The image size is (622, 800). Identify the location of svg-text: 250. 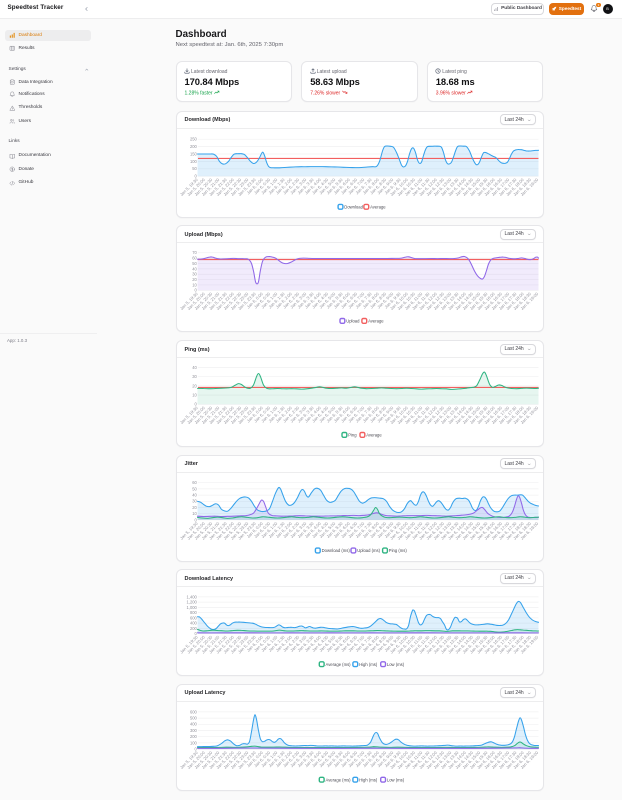
(193, 138).